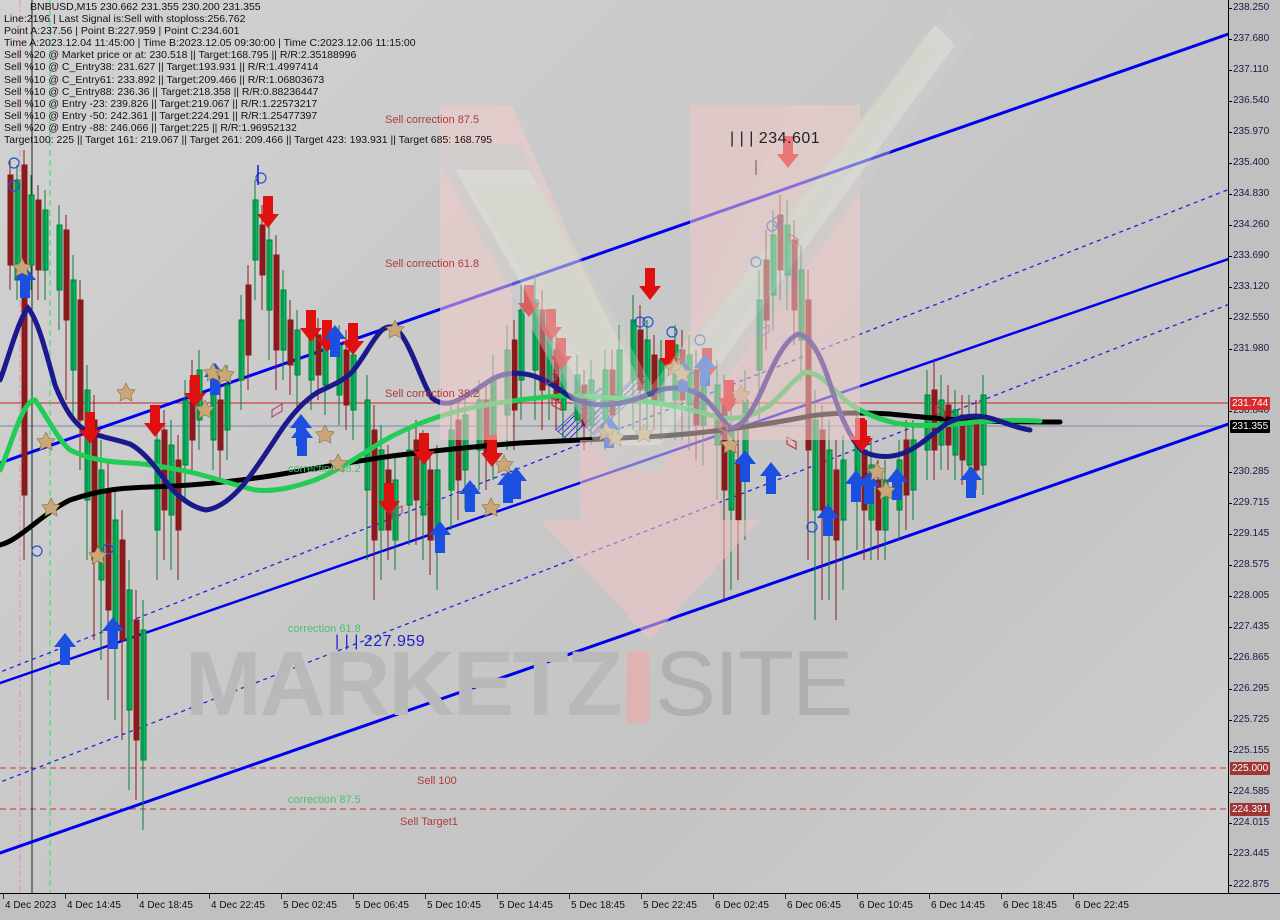 This screenshot has width=1280, height=920. What do you see at coordinates (1249, 688) in the screenshot?
I see `price-tick: 226.295` at bounding box center [1249, 688].